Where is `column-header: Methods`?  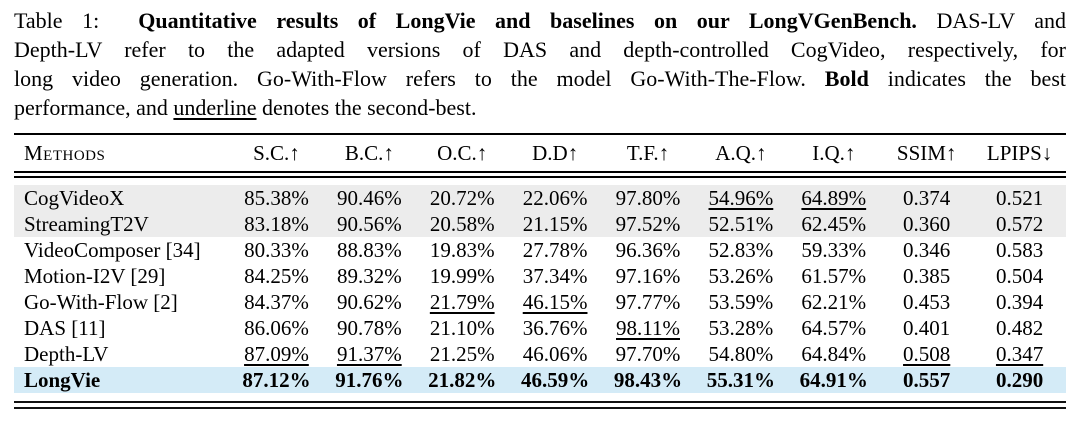
column-header: Methods is located at coordinates (122, 156).